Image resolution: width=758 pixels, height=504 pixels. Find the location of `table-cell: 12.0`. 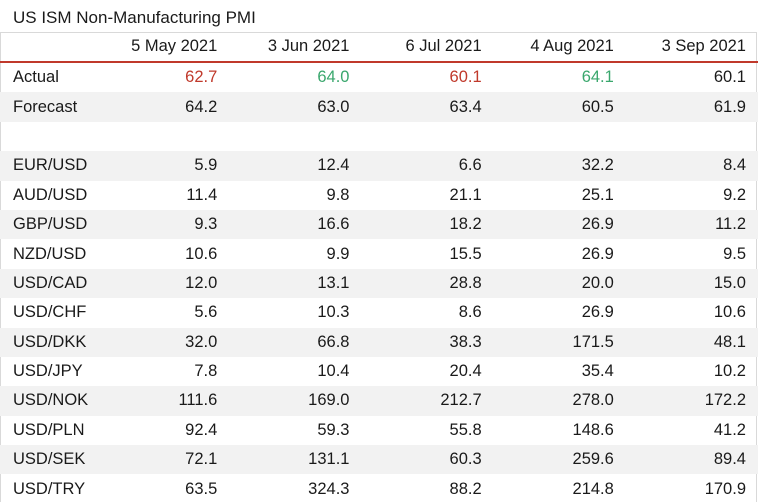

table-cell: 12.0 is located at coordinates (163, 283).